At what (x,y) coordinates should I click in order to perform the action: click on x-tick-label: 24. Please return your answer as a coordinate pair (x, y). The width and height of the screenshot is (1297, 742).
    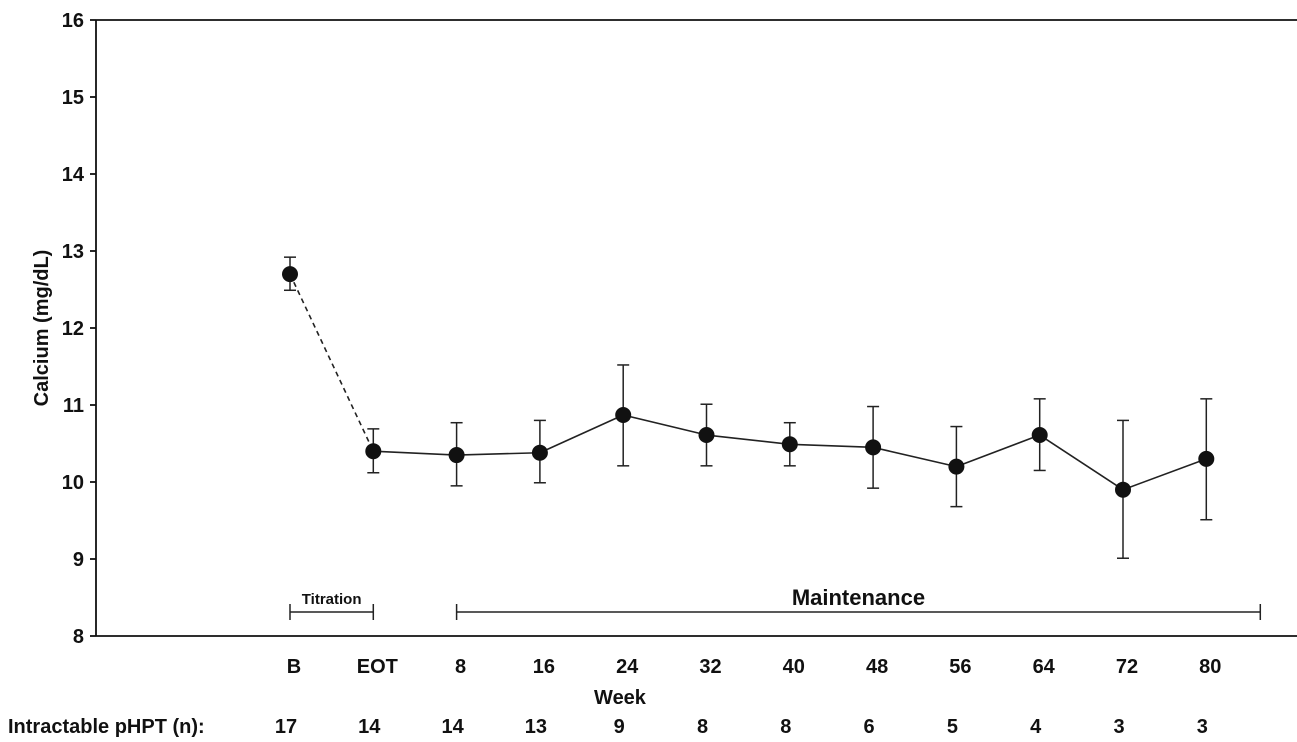
    Looking at the image, I should click on (627, 667).